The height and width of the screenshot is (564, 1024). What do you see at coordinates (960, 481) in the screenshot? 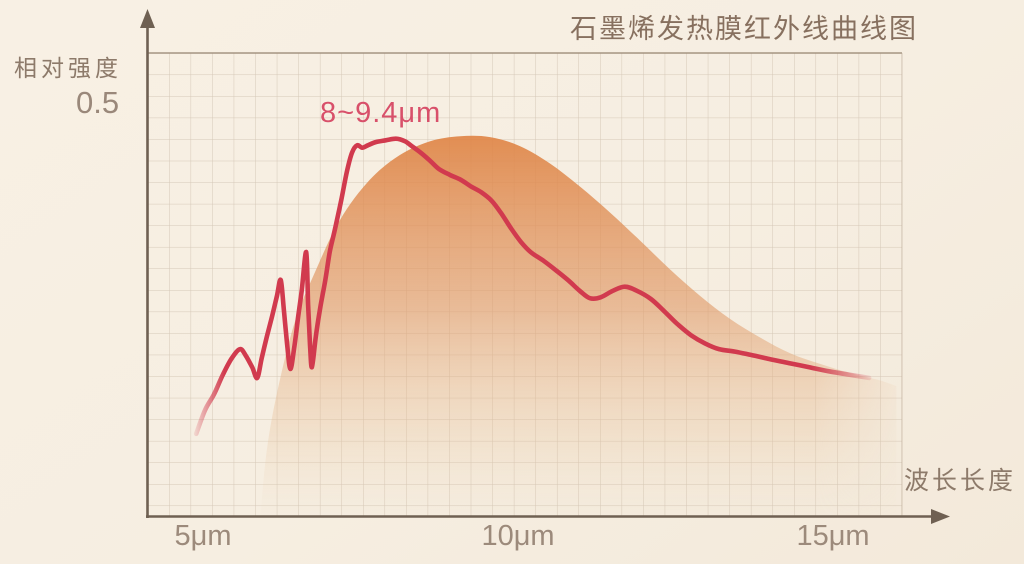
I see `x-axis-label: 波长长度` at bounding box center [960, 481].